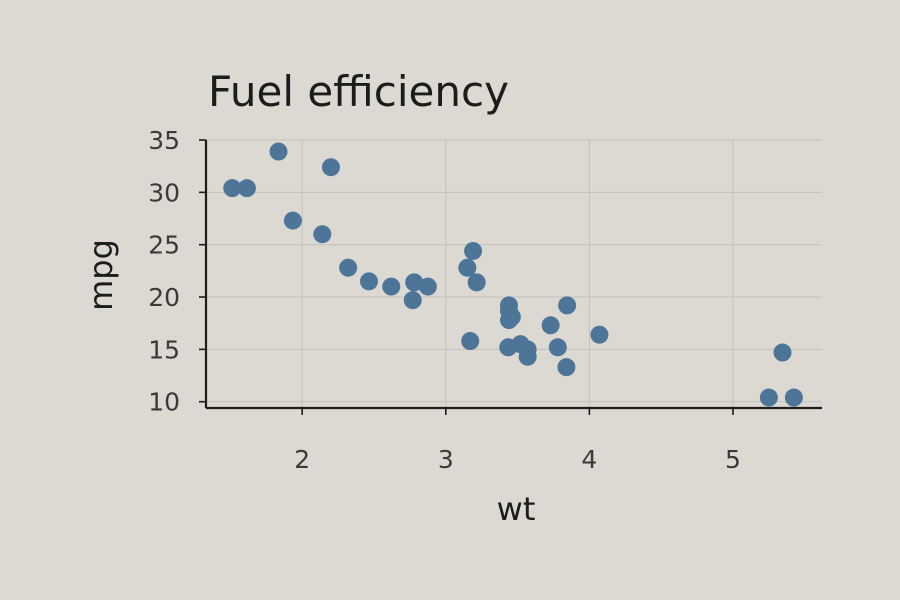  Describe the element at coordinates (302, 459) in the screenshot. I see `x-tick-label-2: 2` at that location.